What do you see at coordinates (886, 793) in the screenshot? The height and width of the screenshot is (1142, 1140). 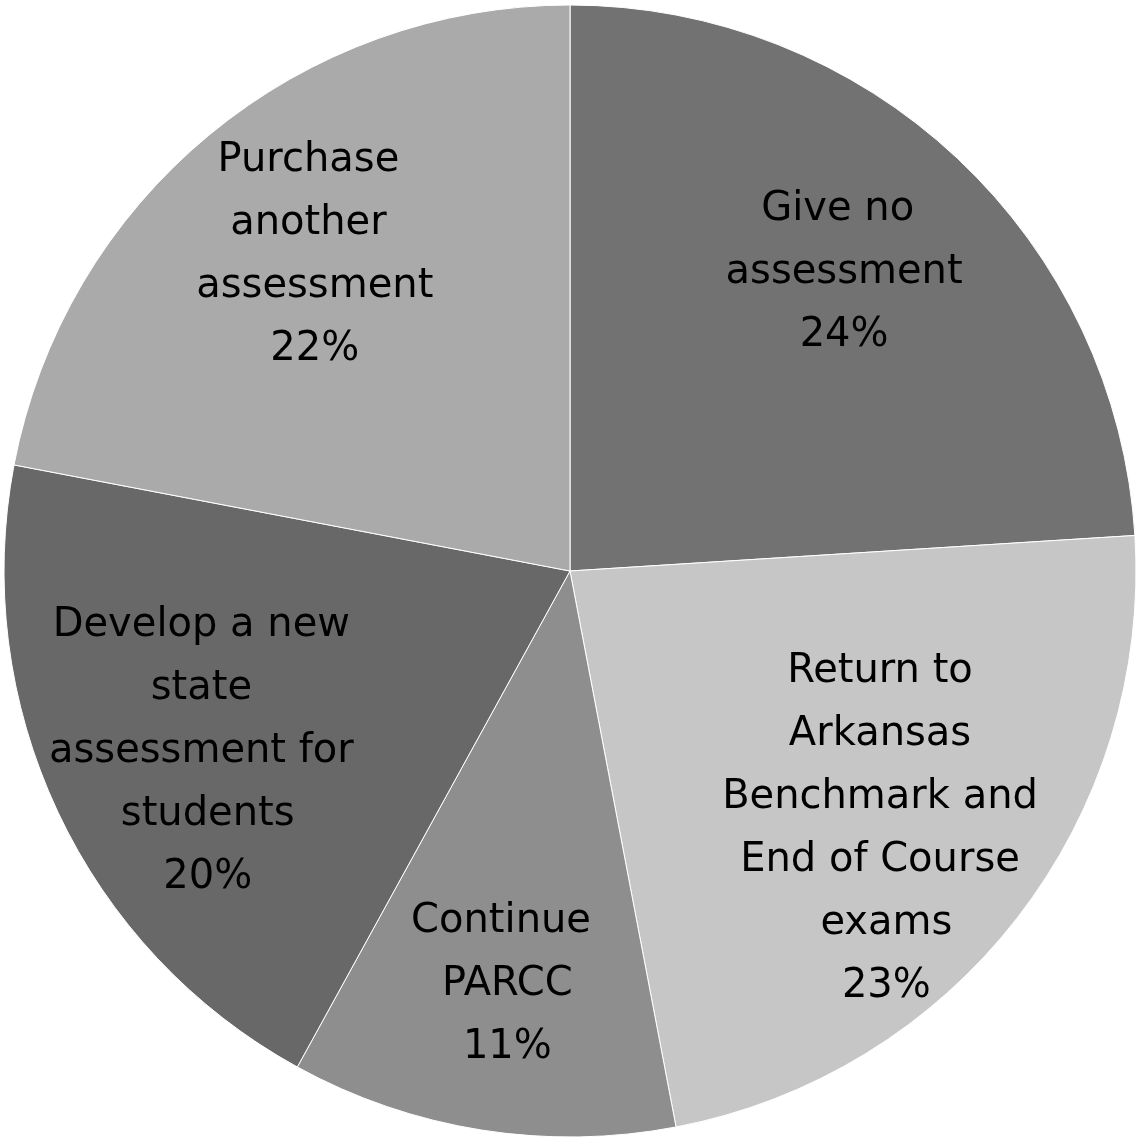 I see `slice-label: Return to Arkansas Benchmark and End of Course exams` at bounding box center [886, 793].